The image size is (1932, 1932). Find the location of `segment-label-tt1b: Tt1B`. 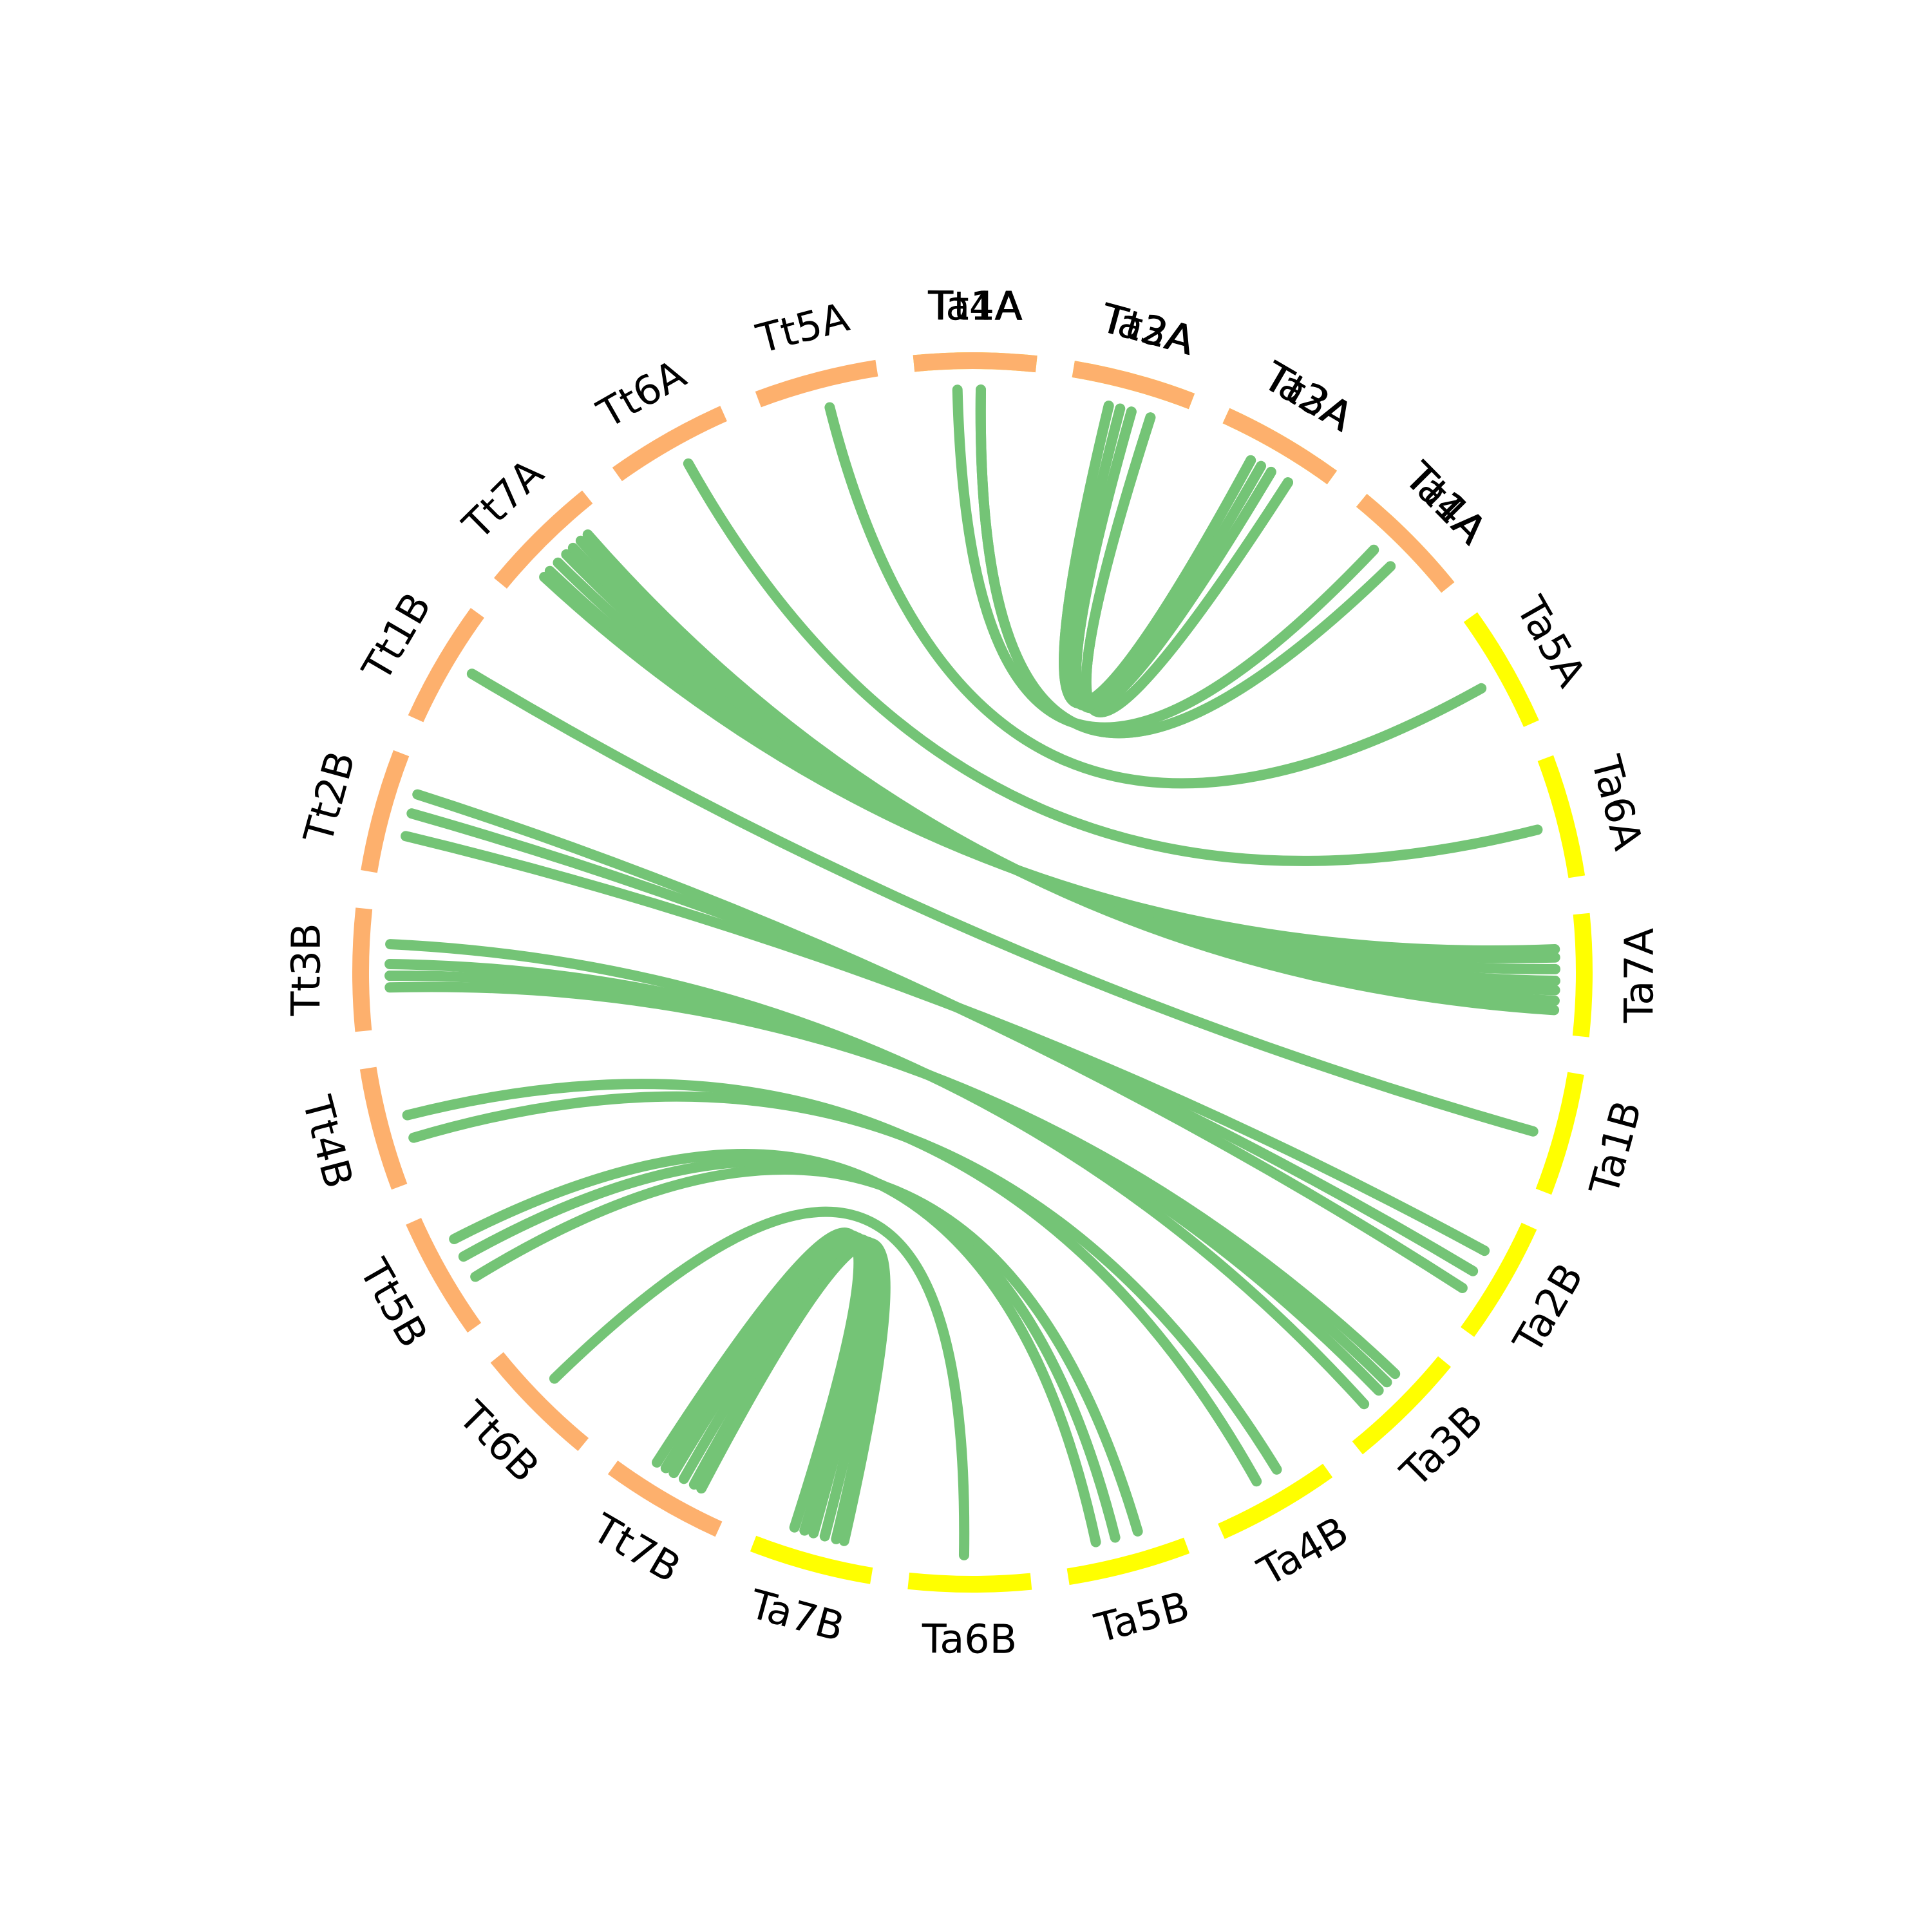

segment-label-tt1b: Tt1B is located at coordinates (397, 637).